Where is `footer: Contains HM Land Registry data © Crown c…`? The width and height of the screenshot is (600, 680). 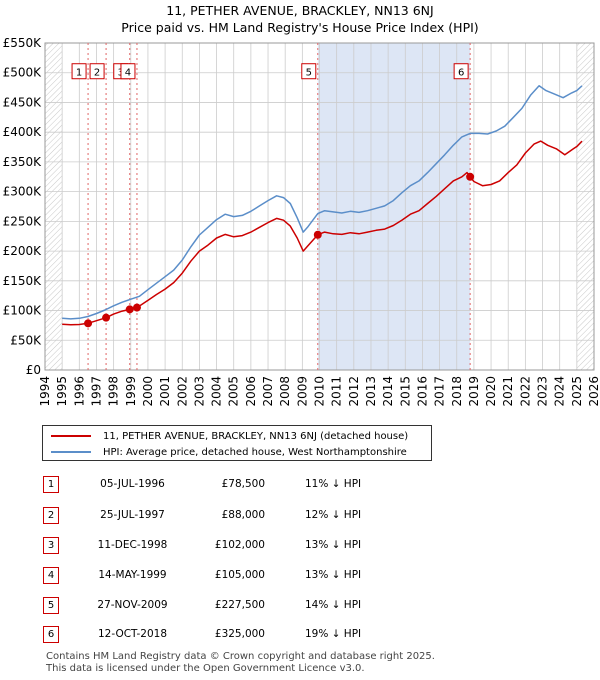
footer: Contains HM Land Registry data © Crown c… is located at coordinates (240, 663).